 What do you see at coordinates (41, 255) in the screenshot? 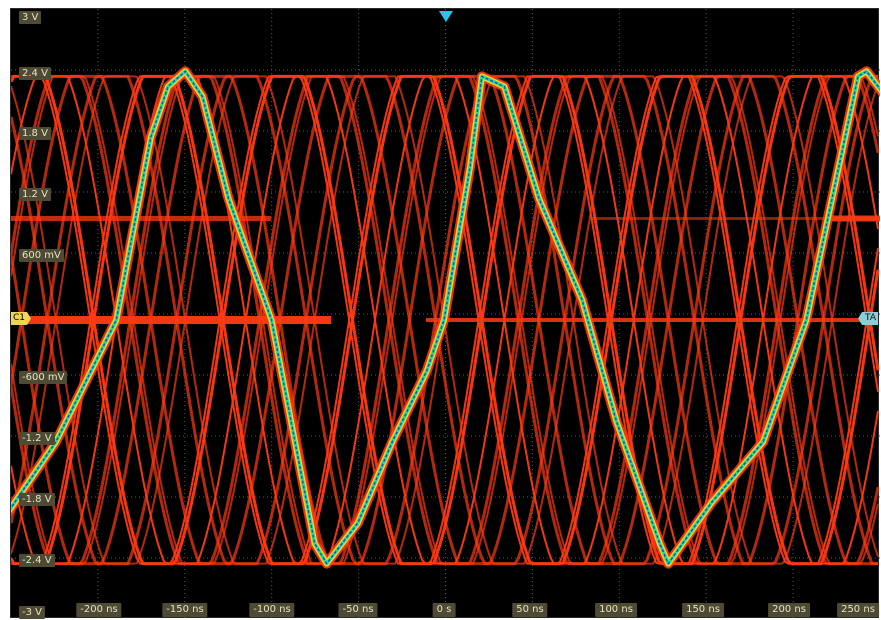
I see `y-tick-label: 600 mV` at bounding box center [41, 255].